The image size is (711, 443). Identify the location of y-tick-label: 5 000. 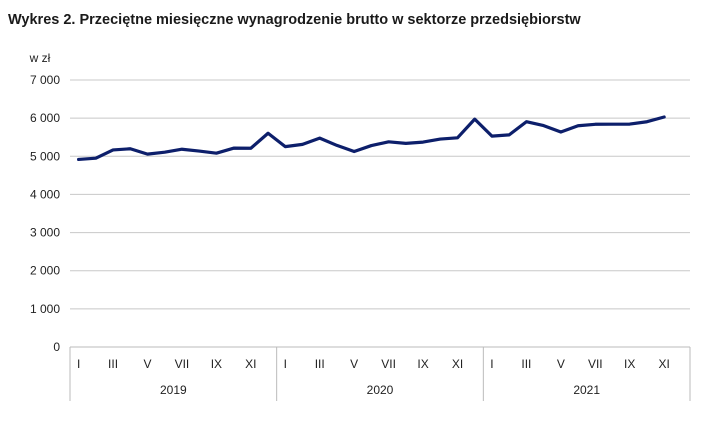
(45, 156).